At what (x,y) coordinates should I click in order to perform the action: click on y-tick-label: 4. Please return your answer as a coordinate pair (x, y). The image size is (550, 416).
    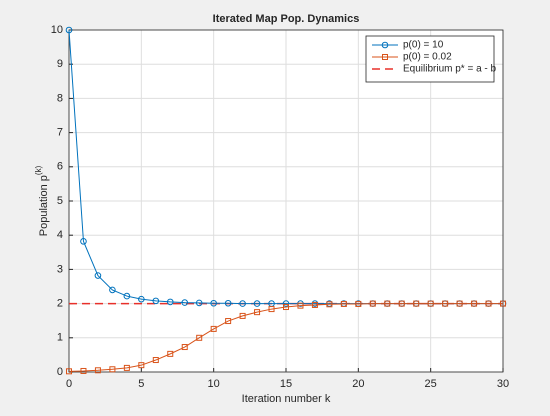
    Looking at the image, I should click on (60, 235).